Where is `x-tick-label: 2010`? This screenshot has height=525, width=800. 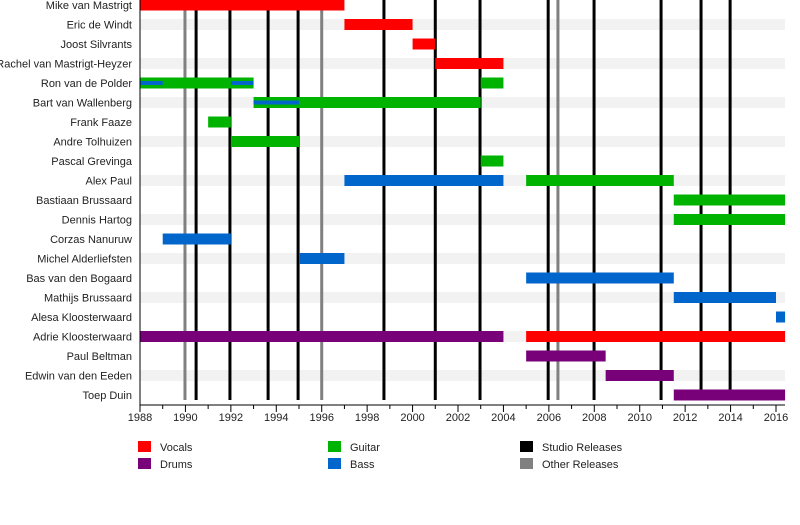 x-tick-label: 2010 is located at coordinates (639, 418).